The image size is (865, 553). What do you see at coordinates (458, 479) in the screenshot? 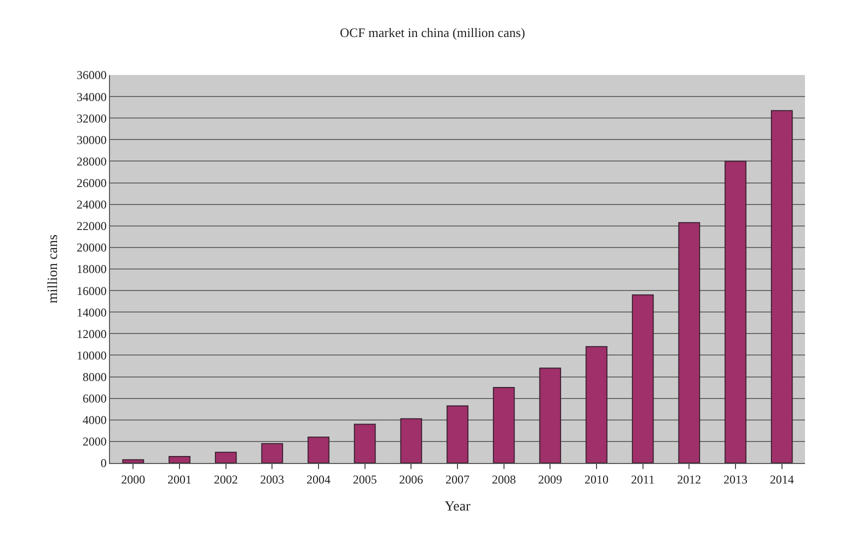
I see `x-tick-label: 2007` at bounding box center [458, 479].